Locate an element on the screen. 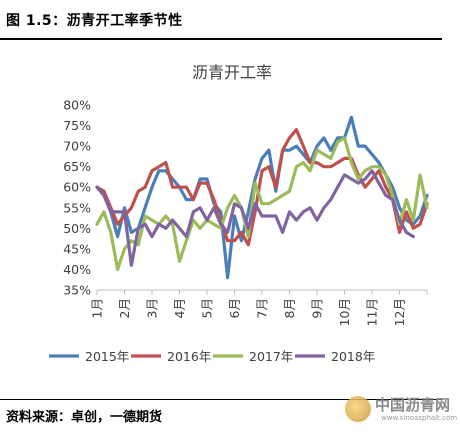  y-tick-label: 50% is located at coordinates (77, 228).